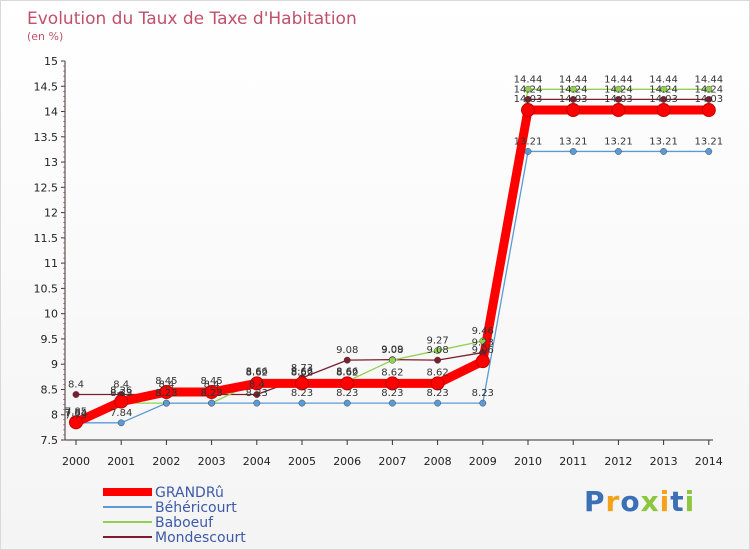 This screenshot has height=550, width=750. I want to click on data-label: 9.46, so click(483, 331).